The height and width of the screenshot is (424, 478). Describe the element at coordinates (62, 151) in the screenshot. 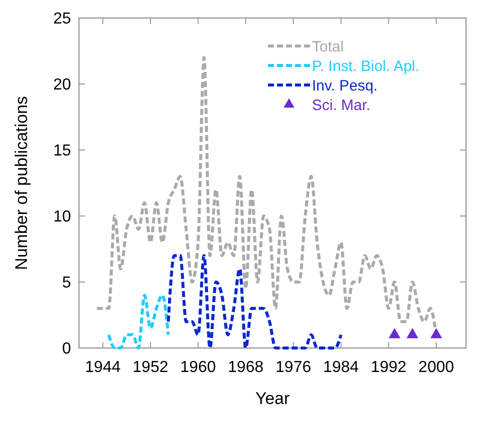

I see `y-tick-label: 15` at that location.